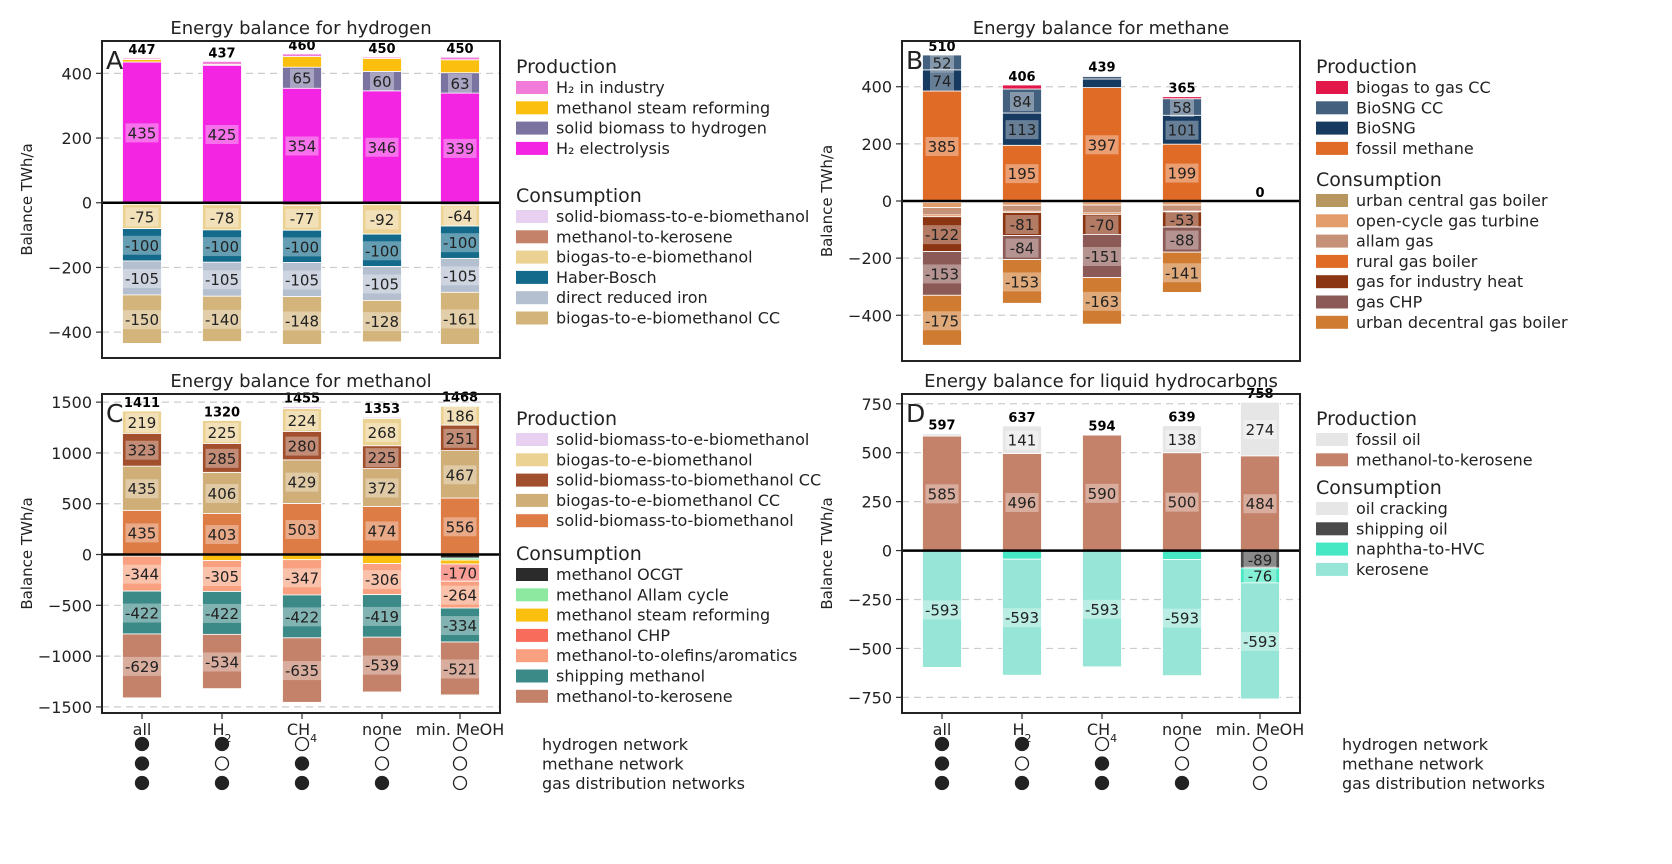 This screenshot has height=864, width=1672. What do you see at coordinates (460, 626) in the screenshot?
I see `data-label: -334` at bounding box center [460, 626].